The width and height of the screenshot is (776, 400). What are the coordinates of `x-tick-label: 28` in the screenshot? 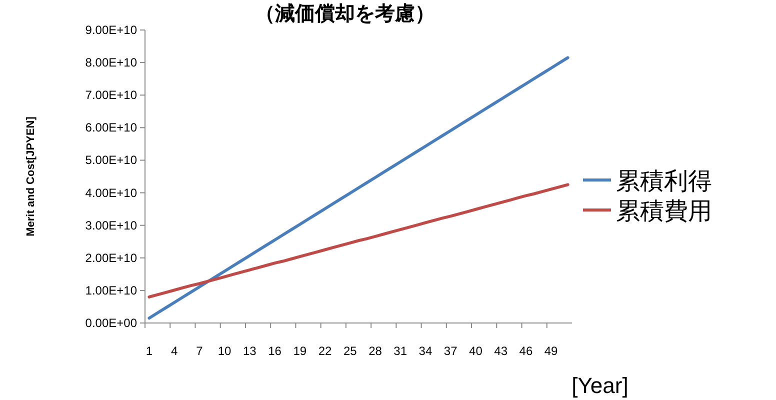 It's located at (375, 351).